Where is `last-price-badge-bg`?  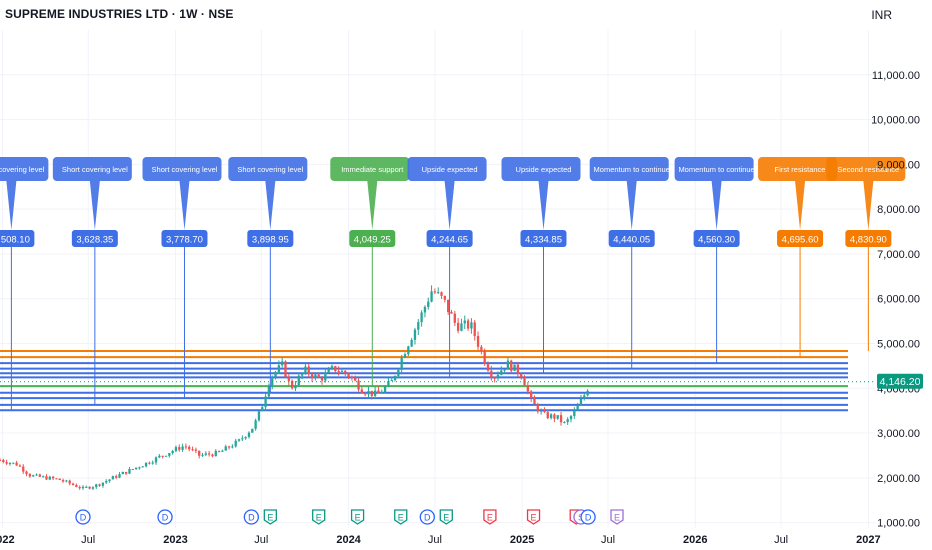 last-price-badge-bg is located at coordinates (900, 381).